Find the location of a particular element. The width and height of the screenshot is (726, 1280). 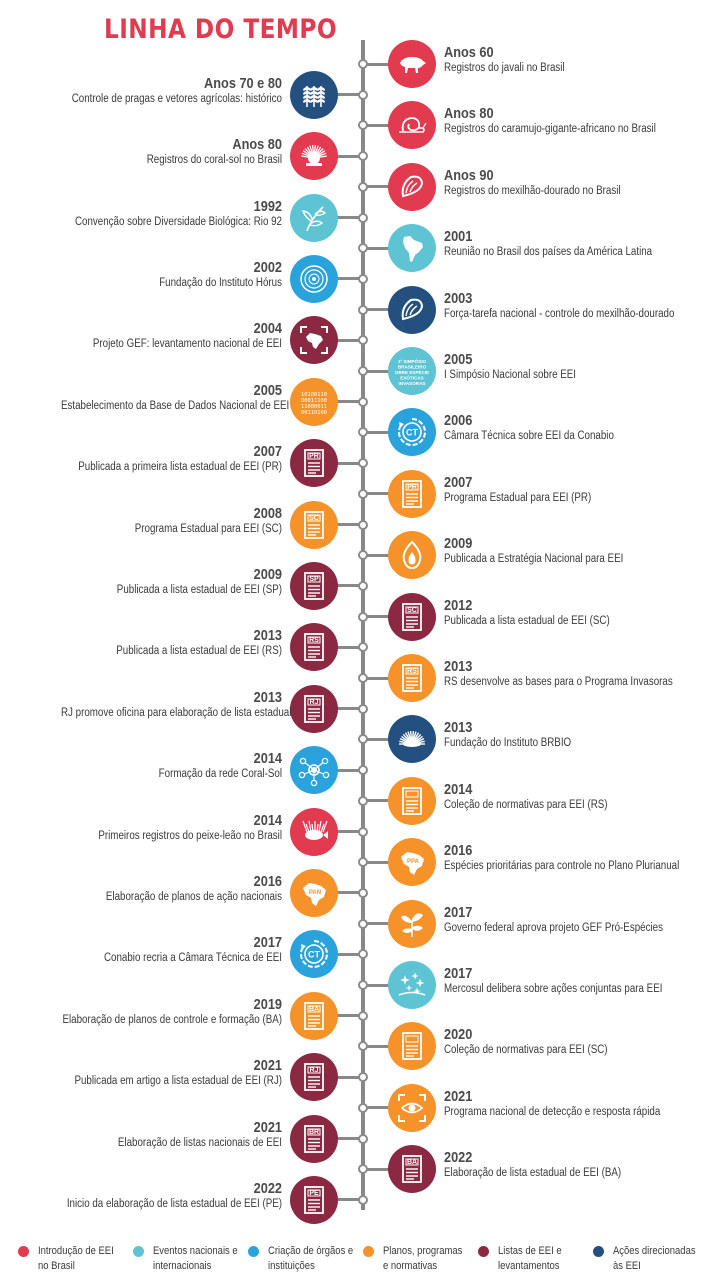

event-year: 2020 is located at coordinates (458, 1035).